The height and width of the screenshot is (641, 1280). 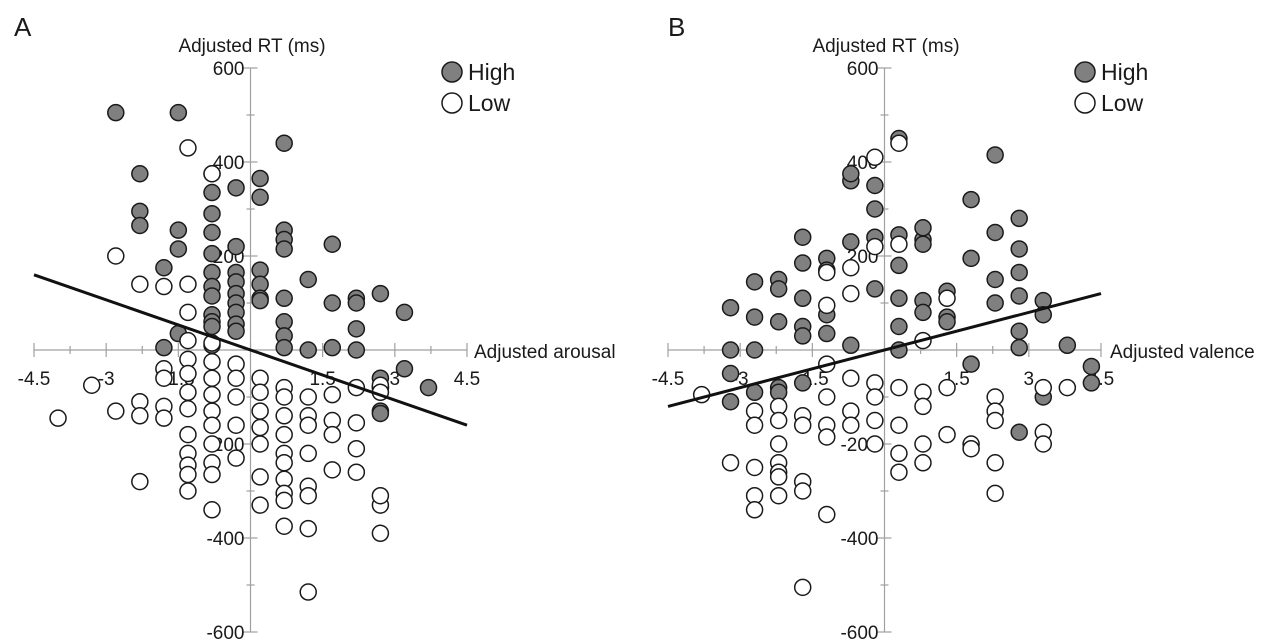 I want to click on legend-label-low: Low, so click(x=489, y=103).